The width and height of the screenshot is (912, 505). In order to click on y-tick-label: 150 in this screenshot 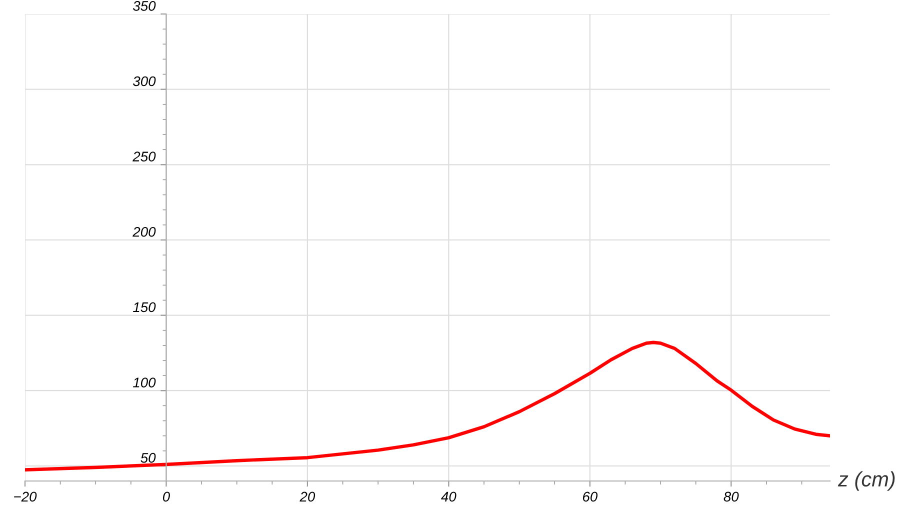, I will do `click(144, 307)`.